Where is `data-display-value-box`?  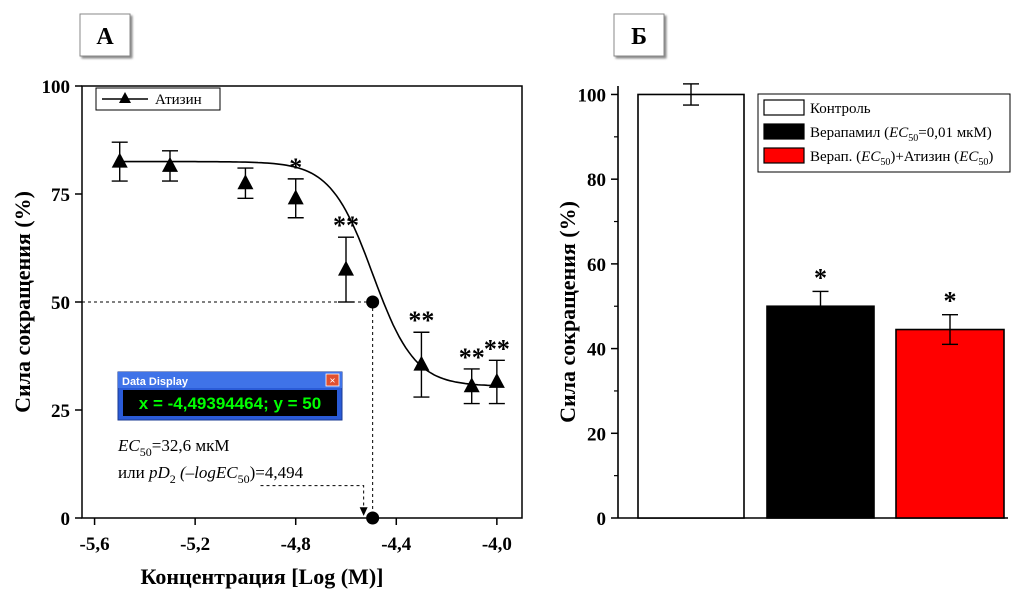
data-display-value-box is located at coordinates (230, 403).